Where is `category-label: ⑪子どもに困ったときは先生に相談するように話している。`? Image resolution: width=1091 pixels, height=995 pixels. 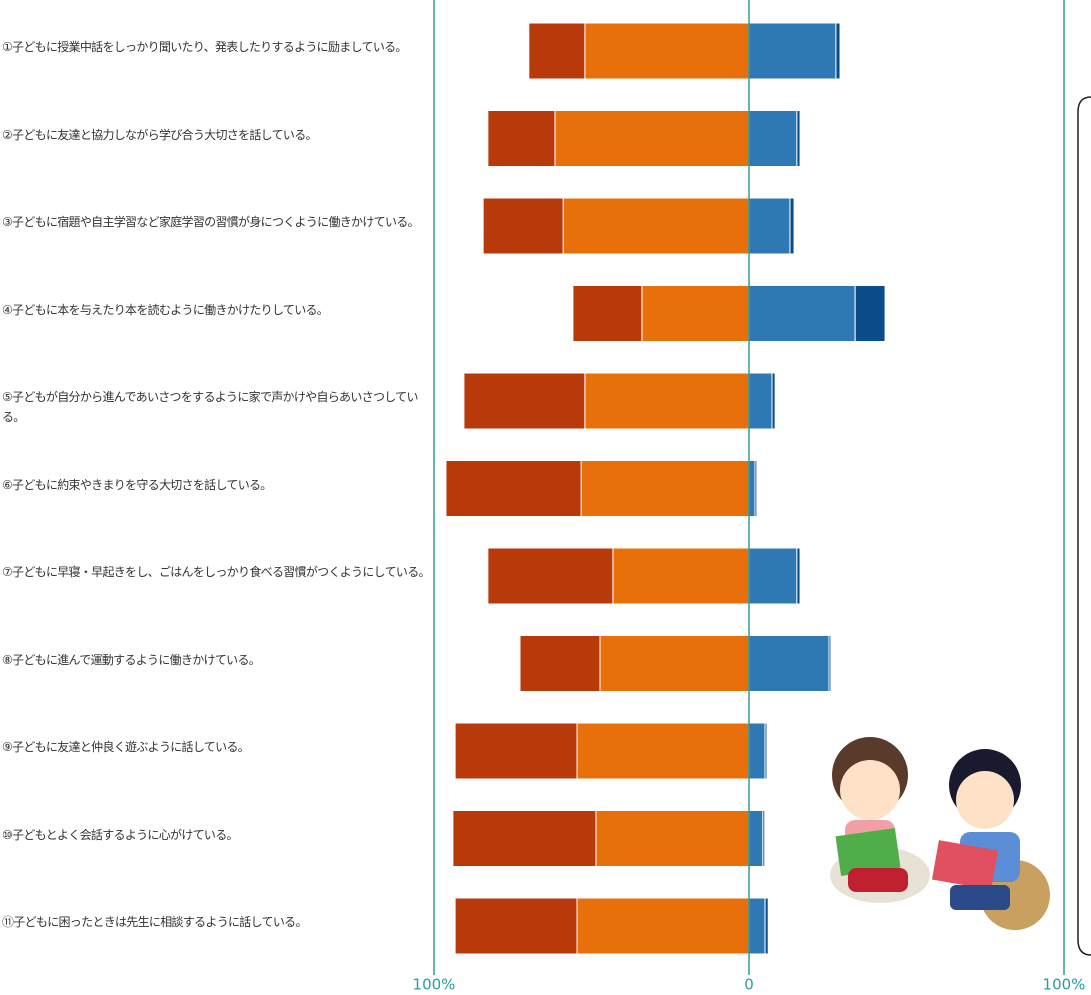
category-label: ⑪子どもに困ったときは先生に相談するように話している。 is located at coordinates (154, 922).